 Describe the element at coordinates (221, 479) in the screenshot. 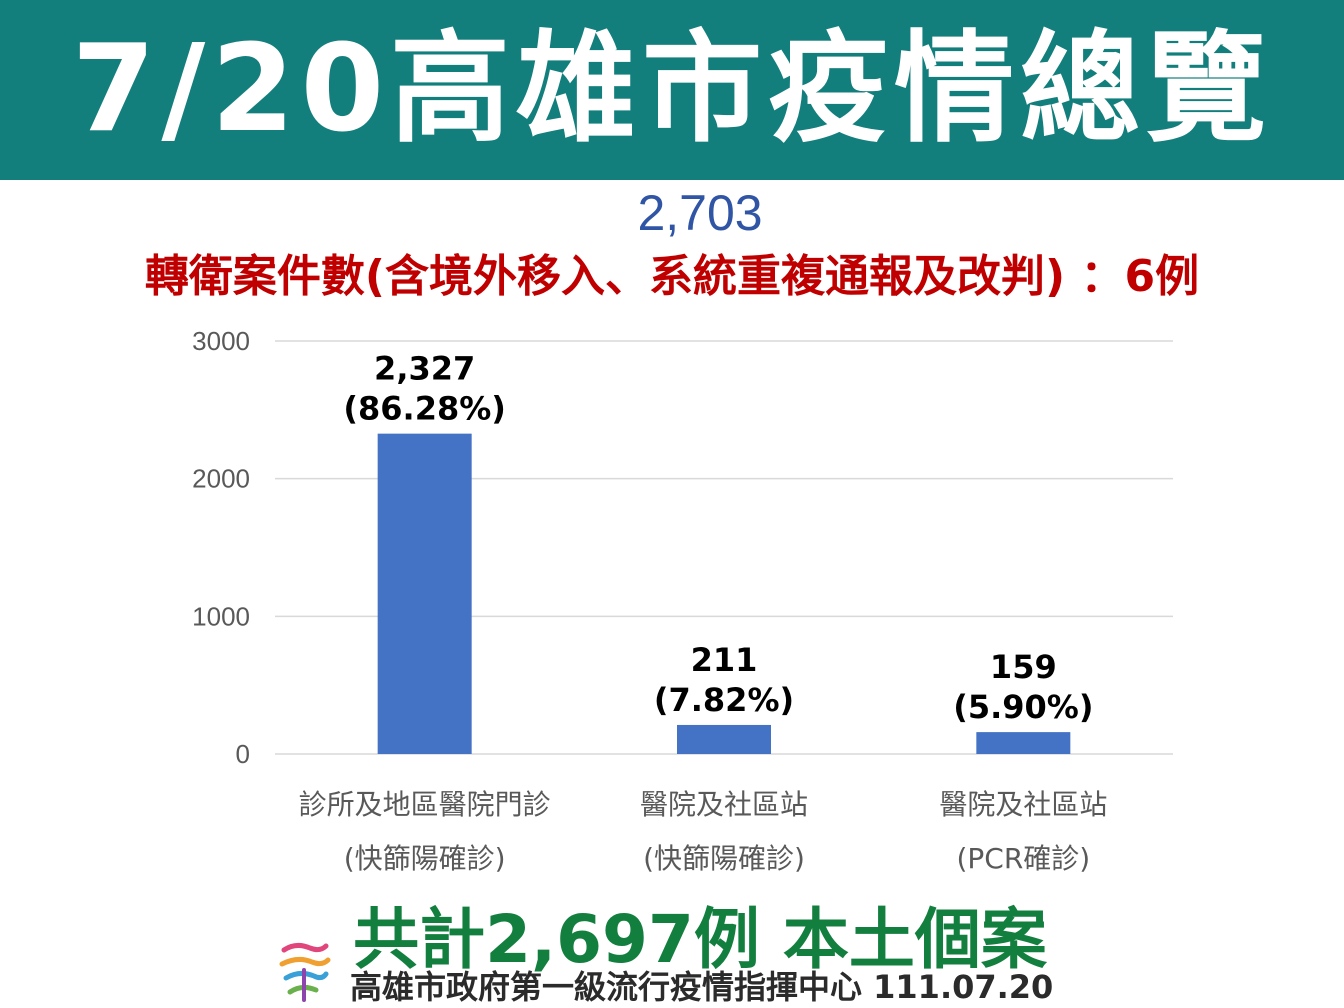

I see `y-tick-label: 2000` at that location.